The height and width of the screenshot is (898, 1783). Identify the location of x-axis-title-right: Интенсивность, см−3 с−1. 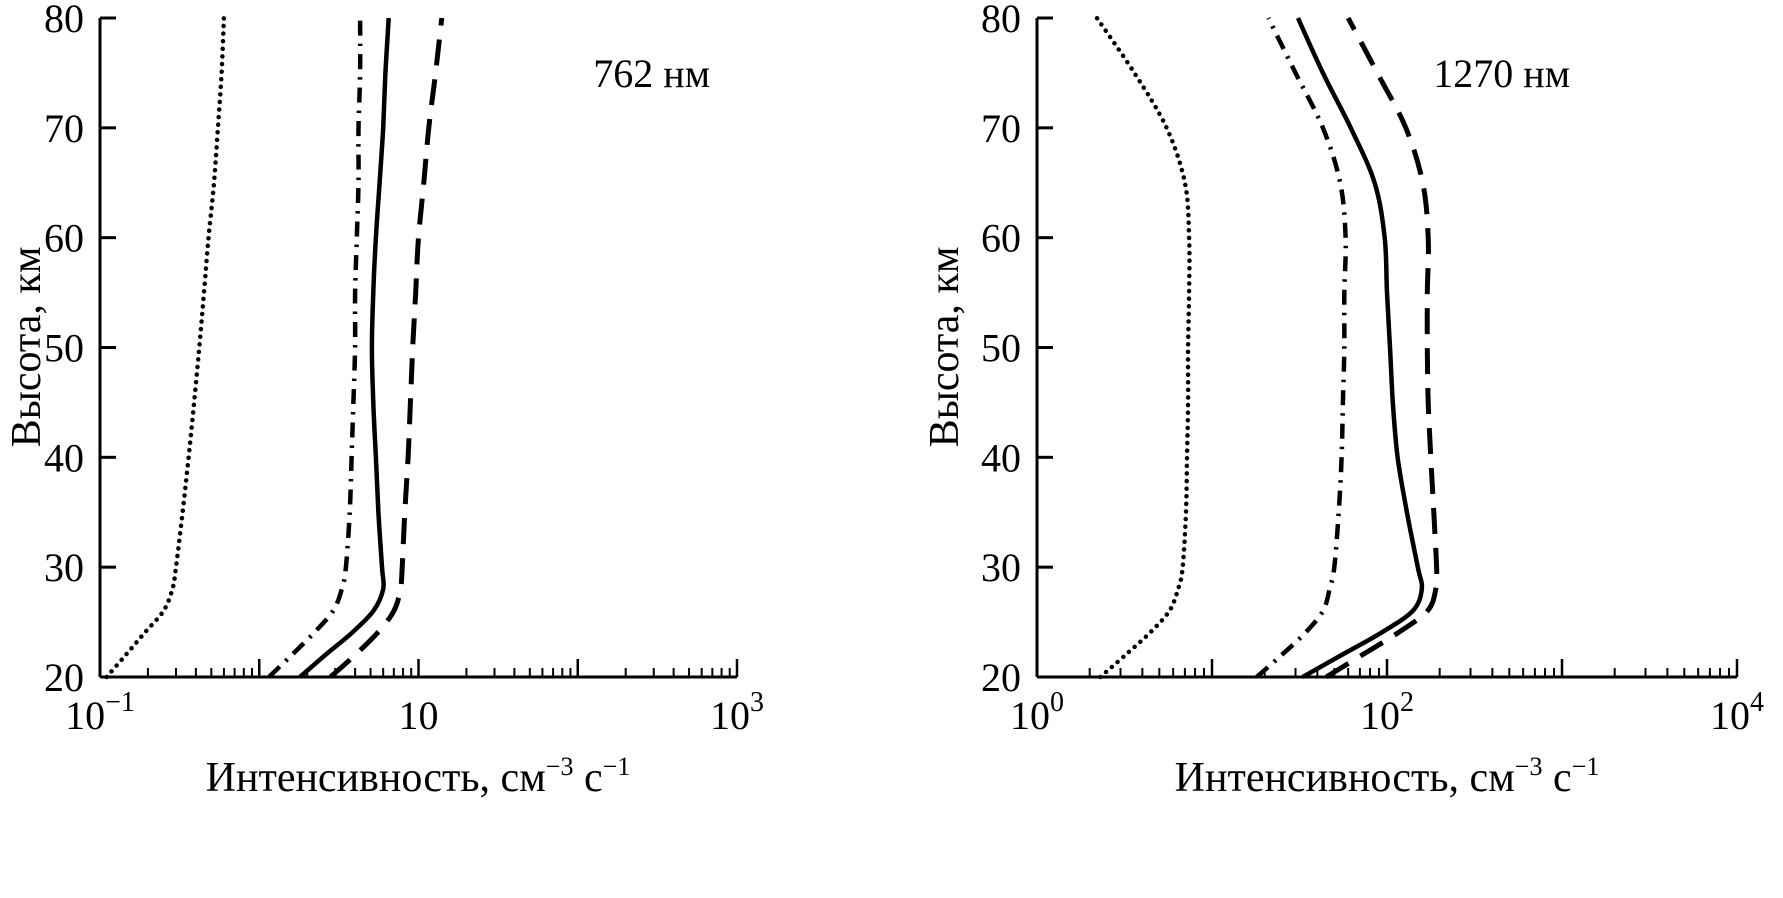
(1387, 777).